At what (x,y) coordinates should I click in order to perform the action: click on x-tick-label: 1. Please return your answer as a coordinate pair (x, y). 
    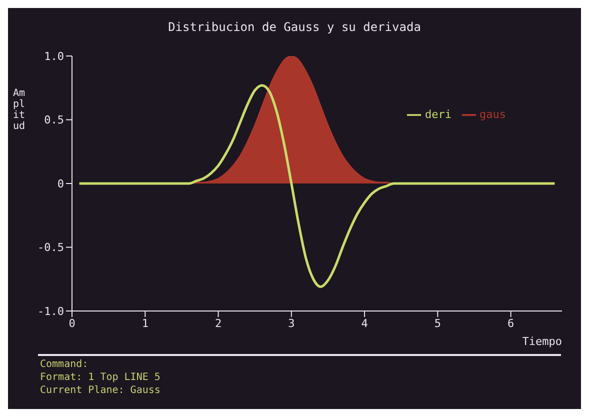
    Looking at the image, I should click on (145, 323).